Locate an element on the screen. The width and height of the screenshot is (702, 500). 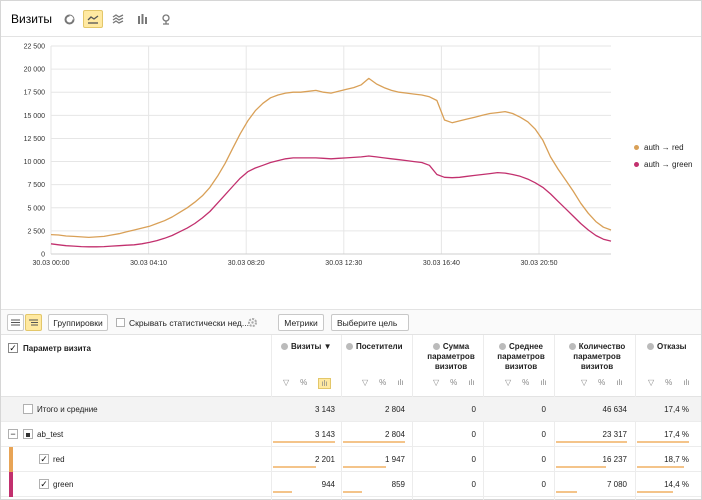
line-chart-button is located at coordinates (93, 19).